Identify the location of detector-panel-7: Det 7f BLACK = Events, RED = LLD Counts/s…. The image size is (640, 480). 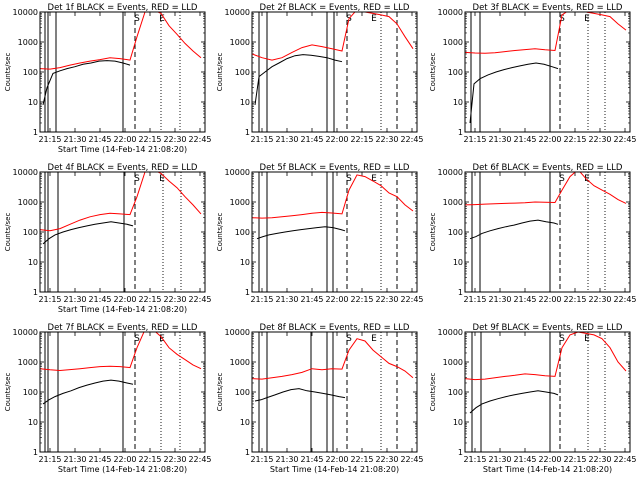
(108, 398).